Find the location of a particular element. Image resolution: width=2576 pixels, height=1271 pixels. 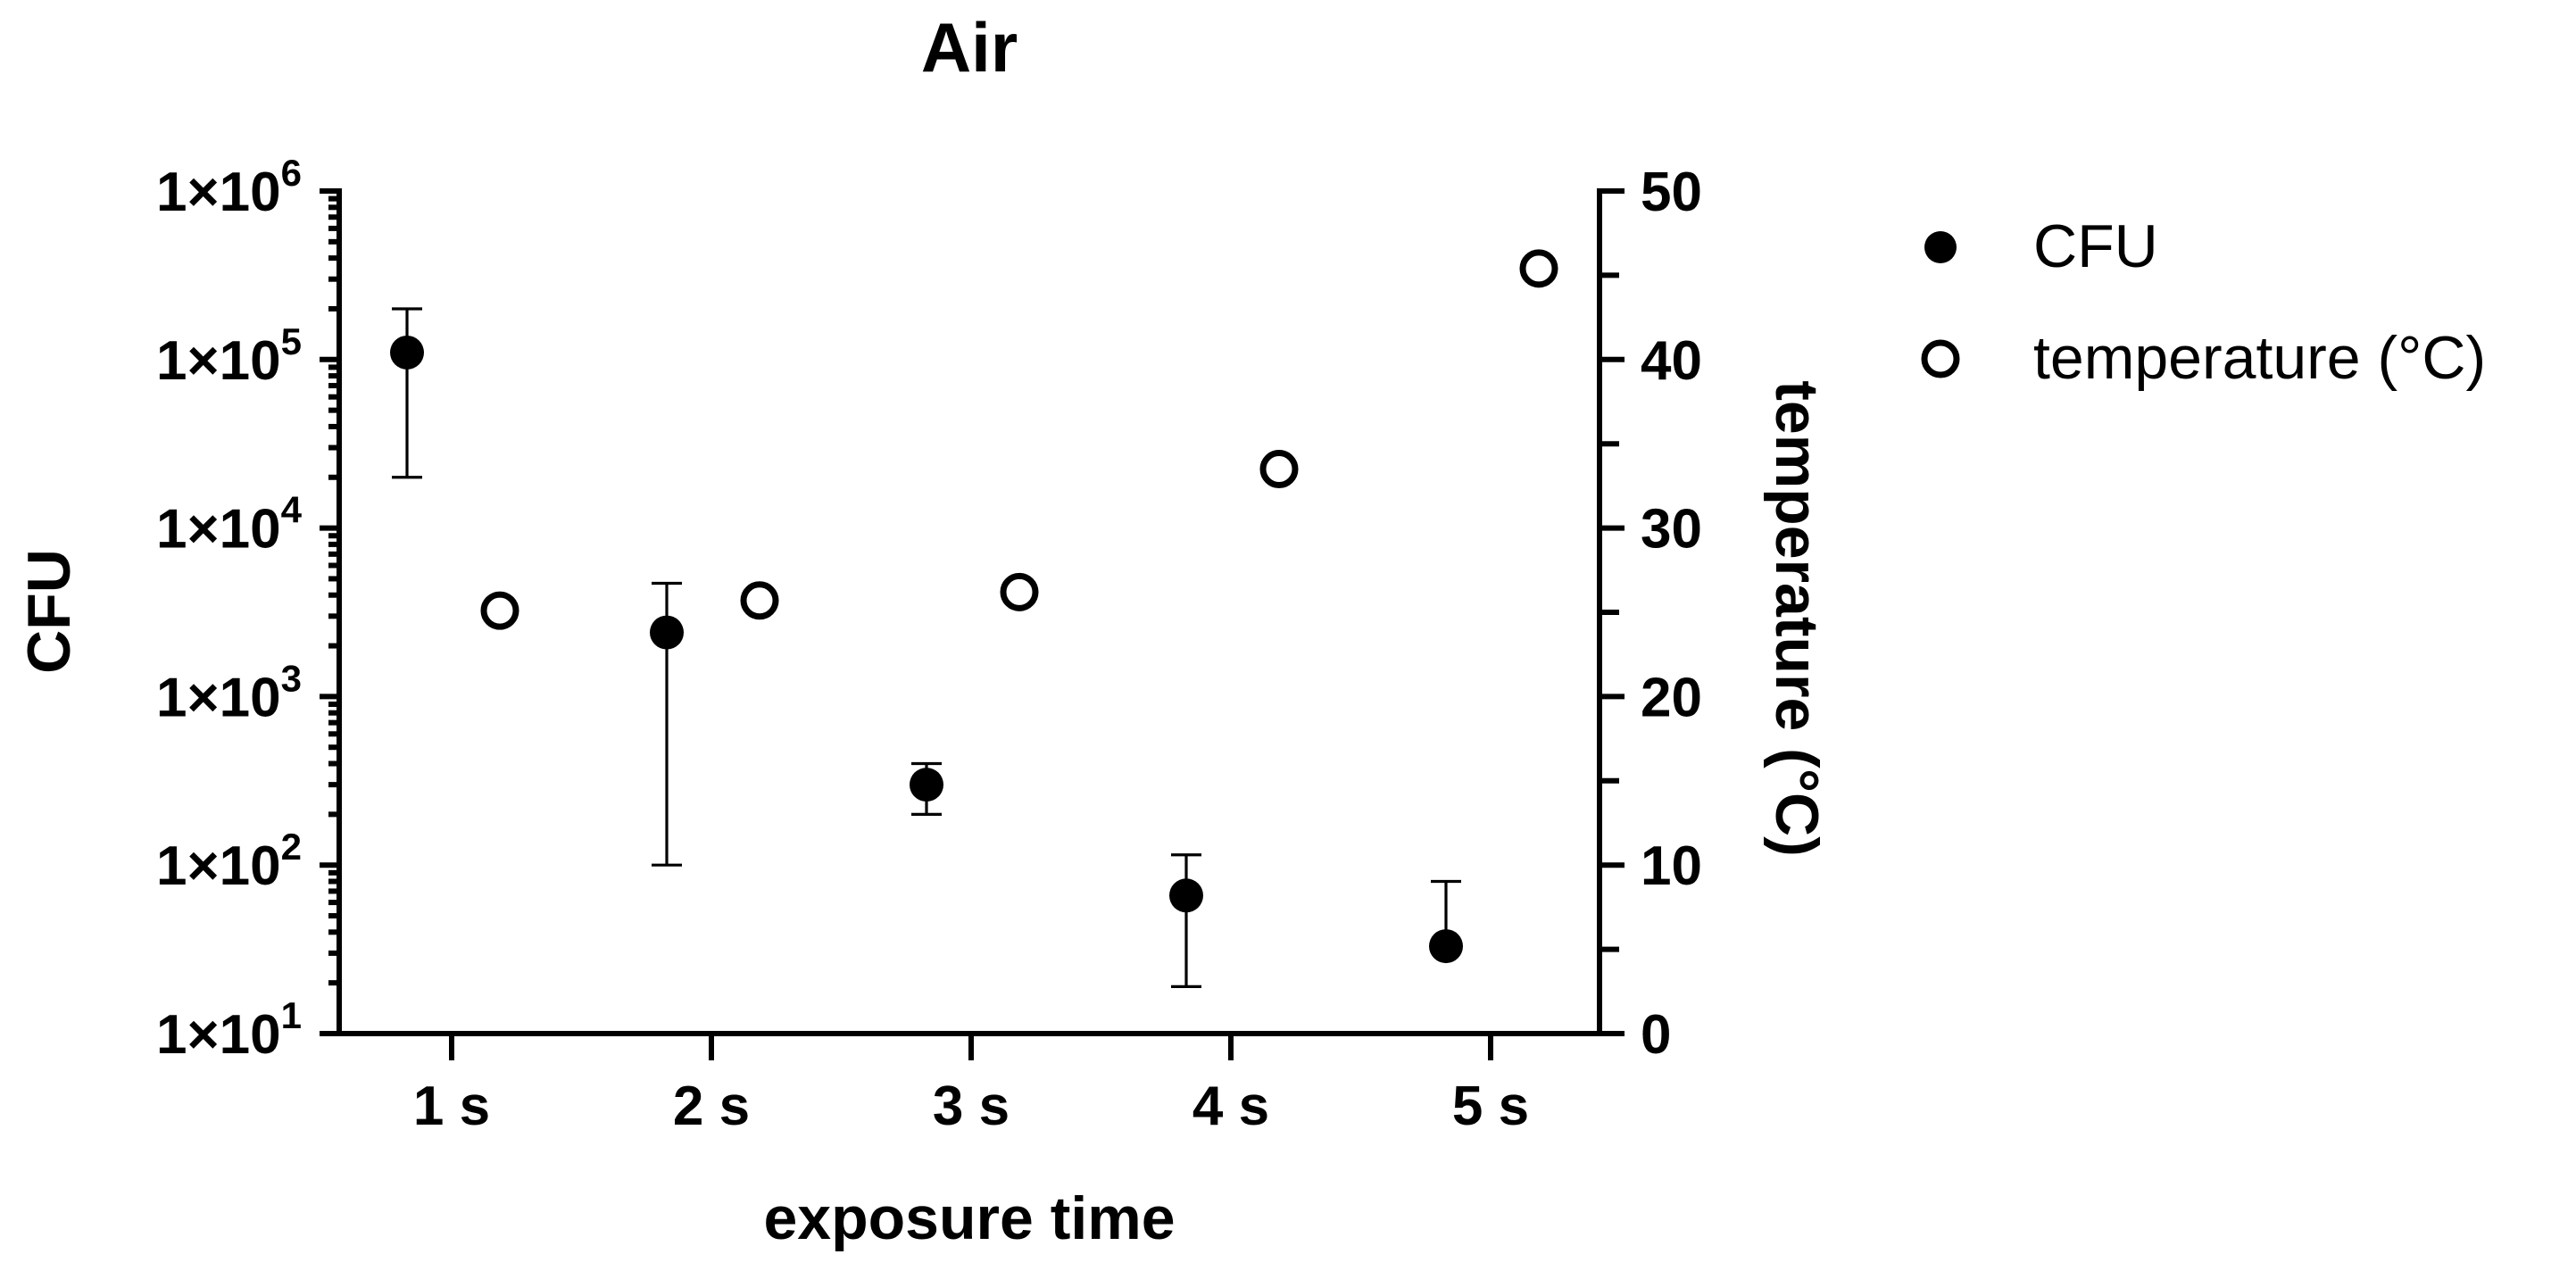

legend-label-temperature: temperature (°C) is located at coordinates (2260, 358).